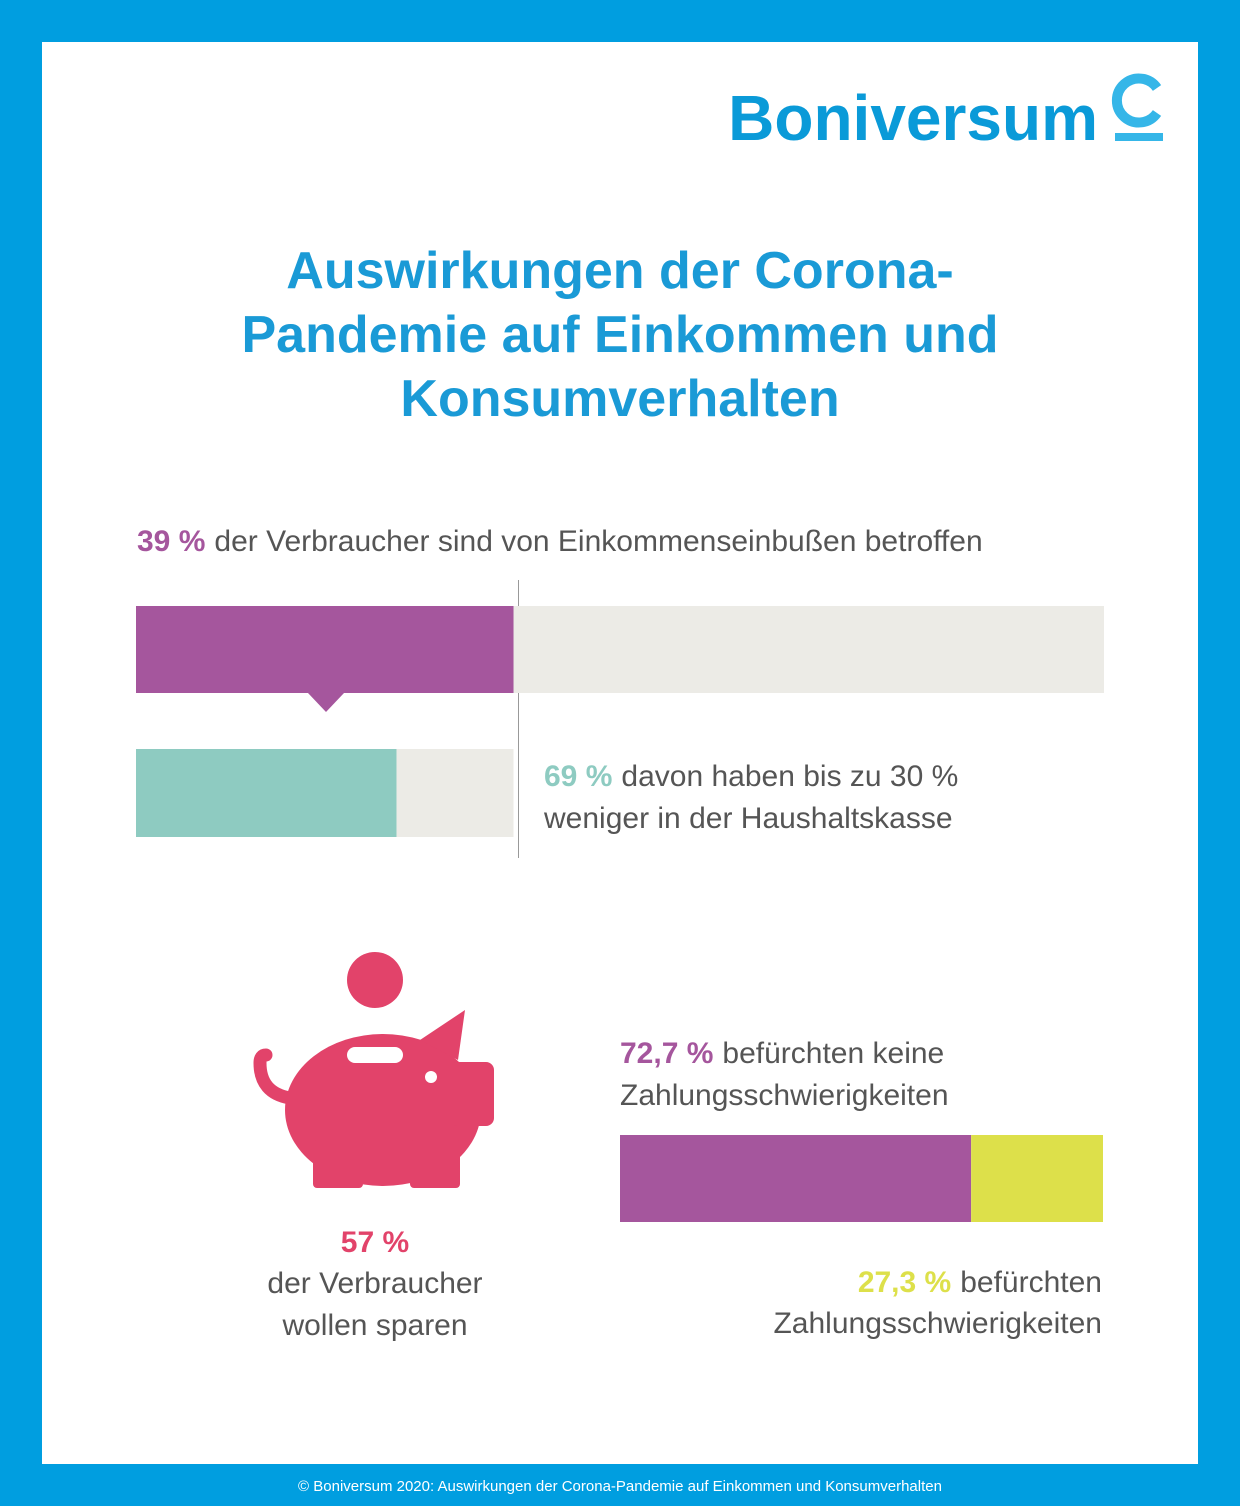 The image size is (1240, 1506). Describe the element at coordinates (619, 335) in the screenshot. I see `title: Pandemie auf Einkommen und` at that location.